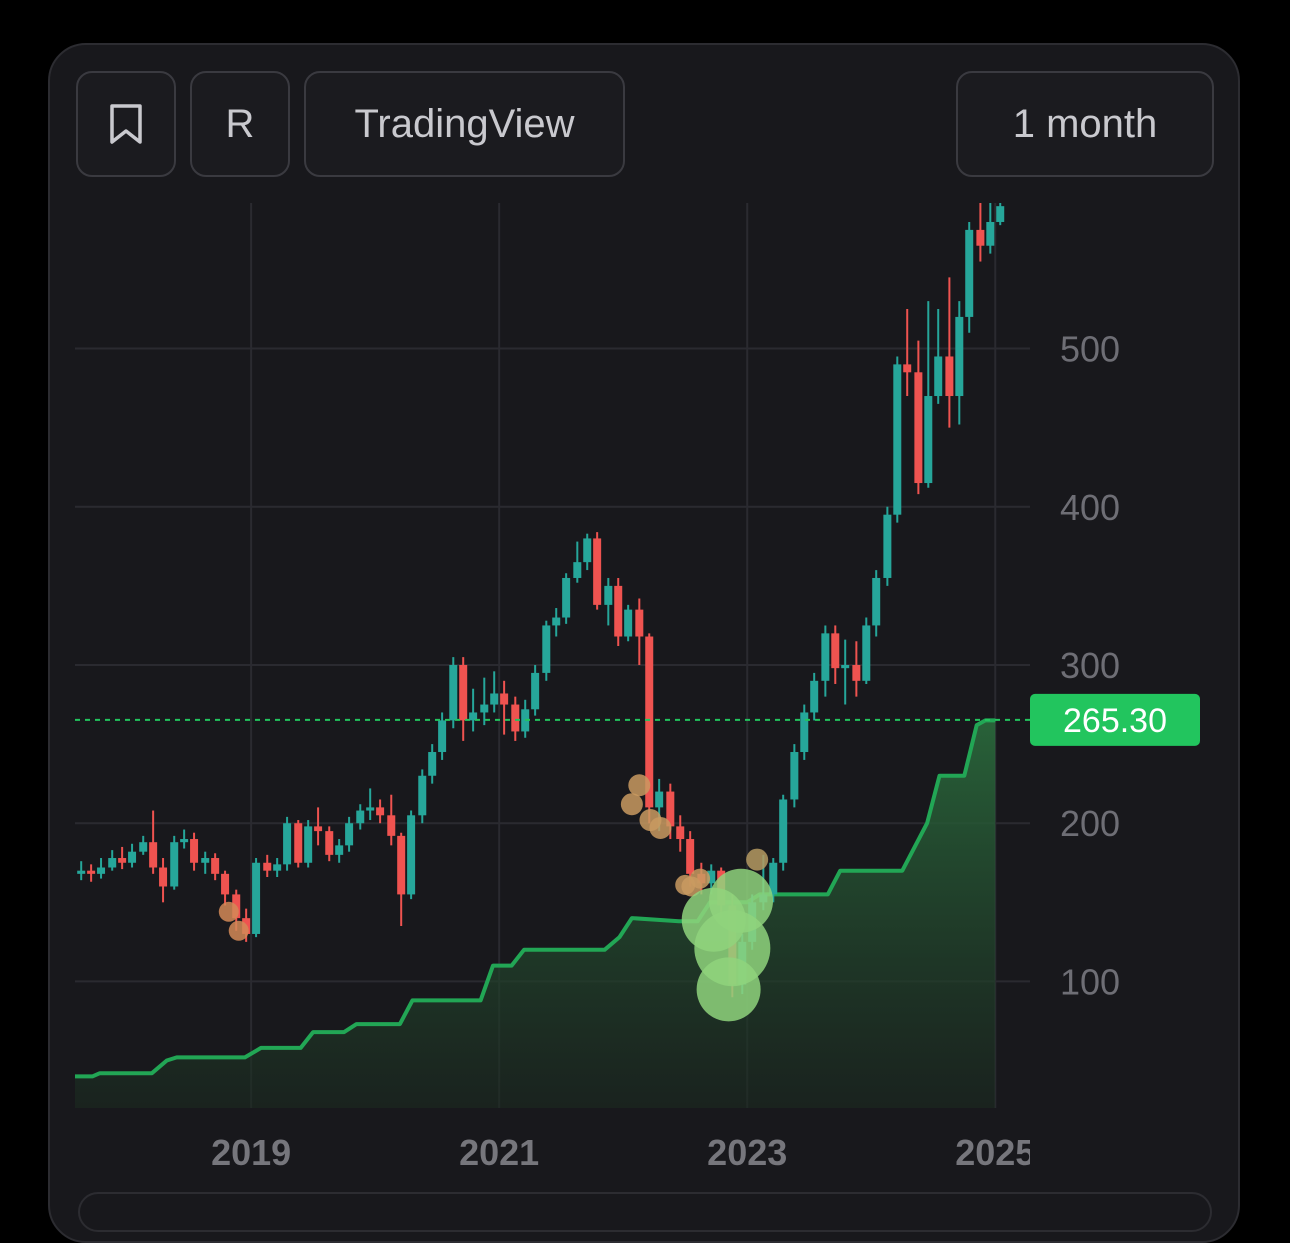  What do you see at coordinates (240, 124) in the screenshot?
I see `symbol-button: R` at bounding box center [240, 124].